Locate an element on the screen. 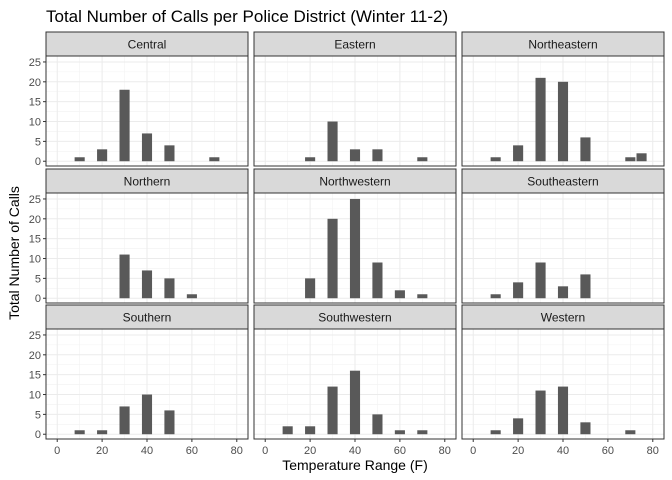  facet-panel: Eastern is located at coordinates (355, 99).